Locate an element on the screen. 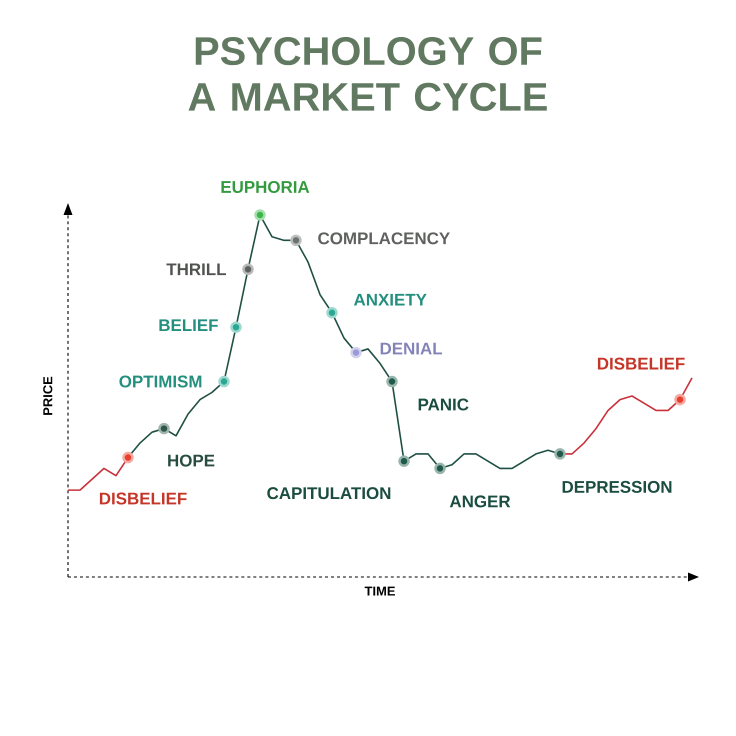 The width and height of the screenshot is (736, 736). annotation: OPTIMISM is located at coordinates (160, 382).